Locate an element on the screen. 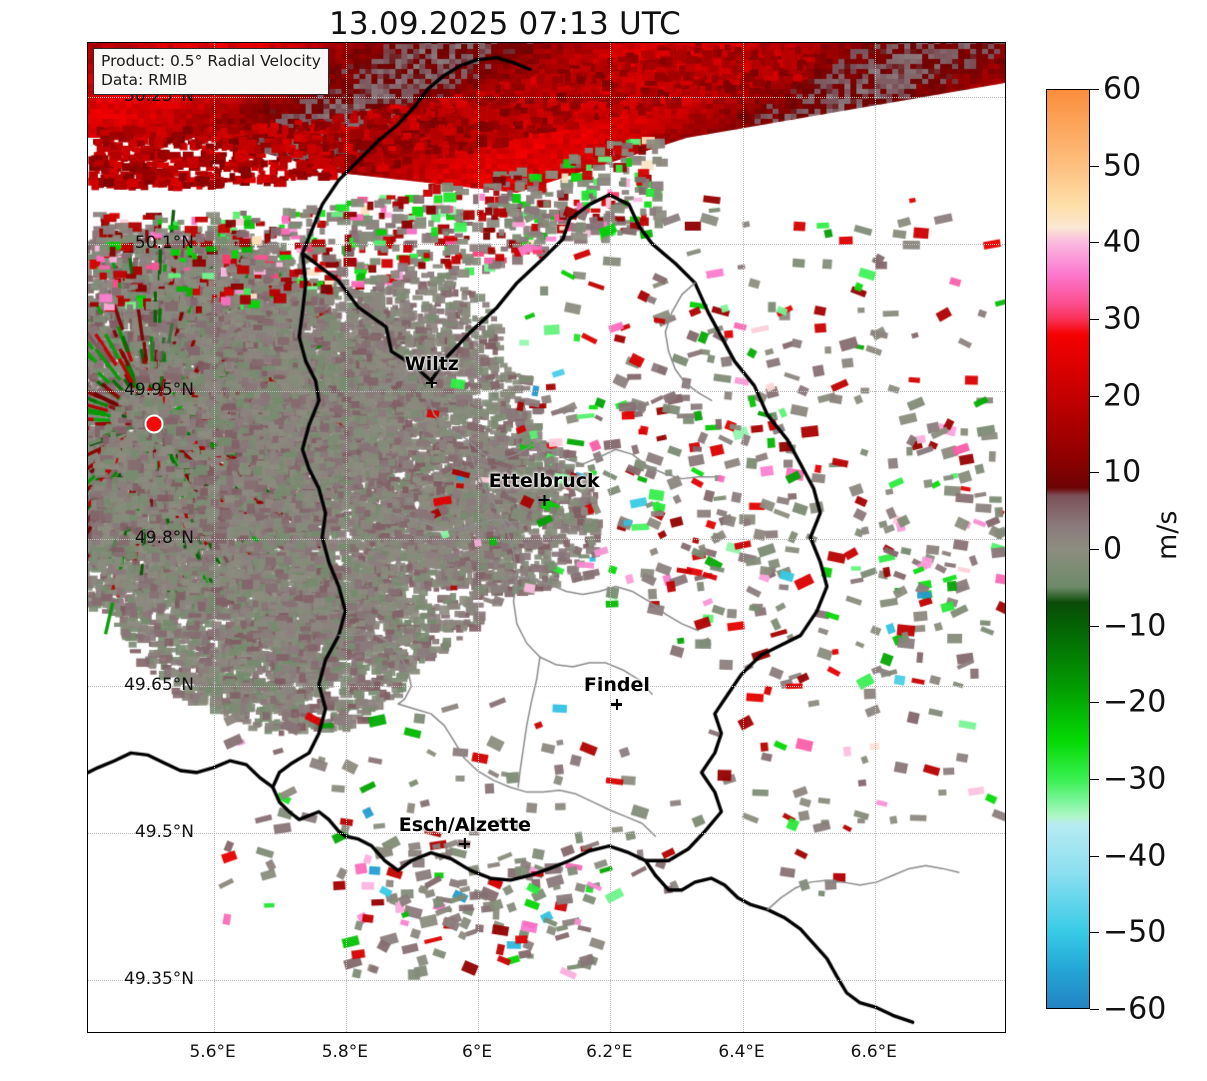 Image resolution: width=1207 pixels, height=1081 pixels. city-label-wiltz: Wiltz is located at coordinates (432, 371).